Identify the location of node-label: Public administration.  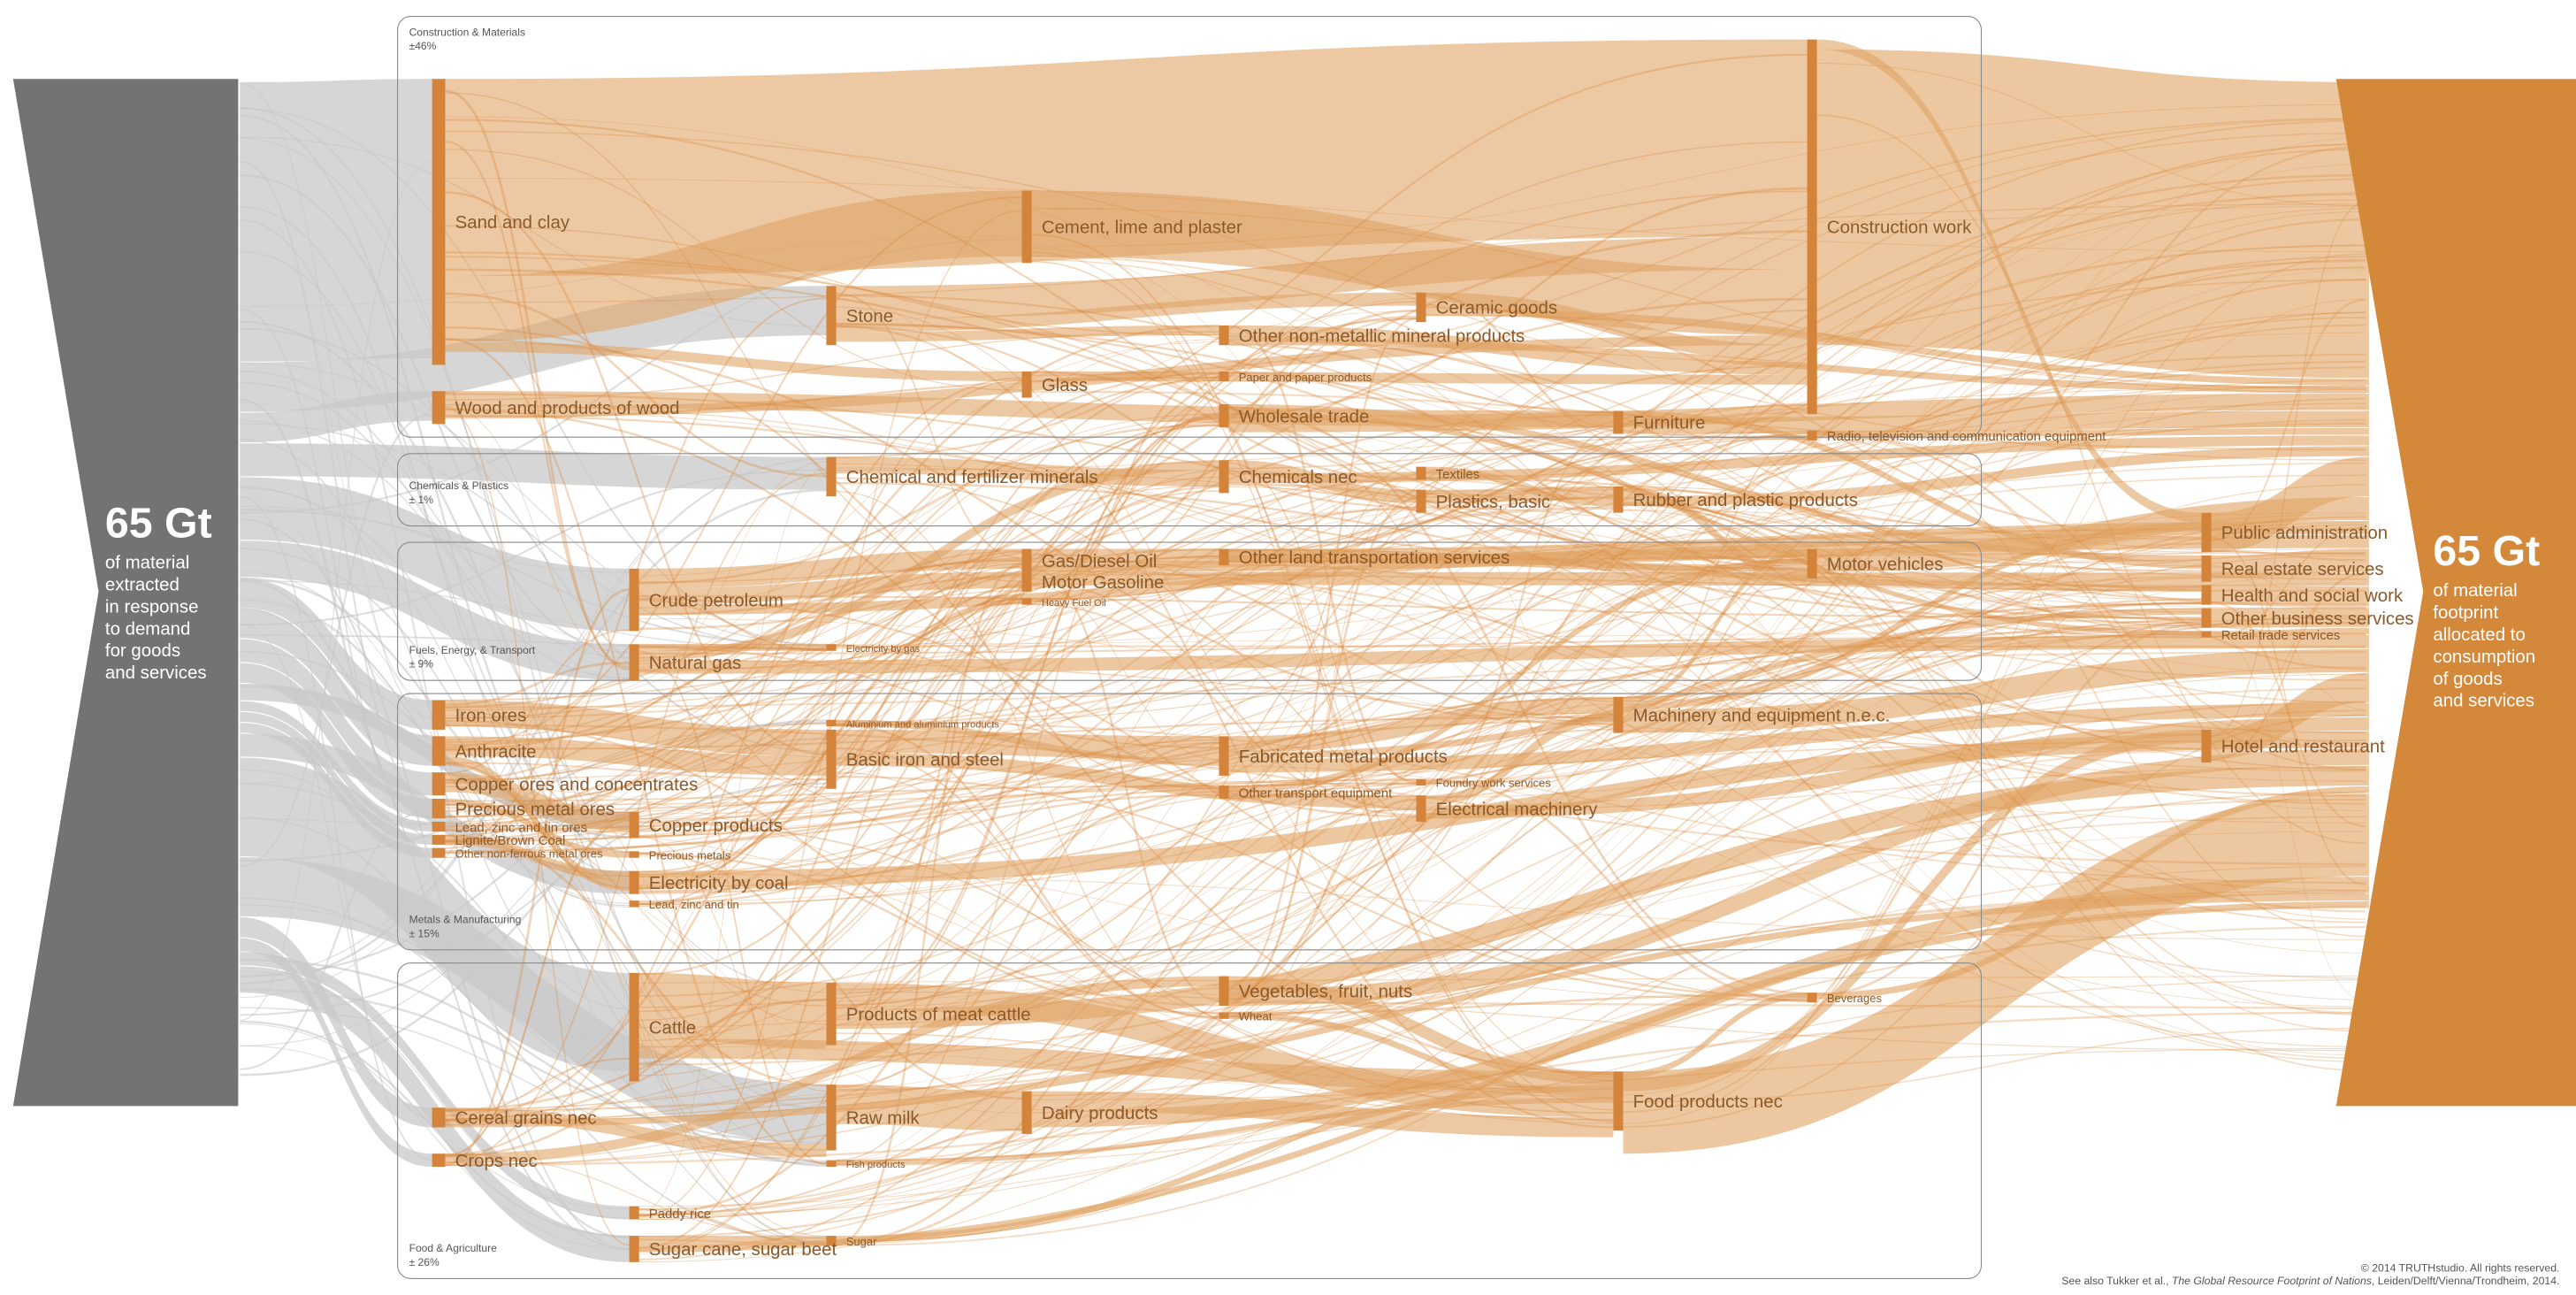
(2304, 533).